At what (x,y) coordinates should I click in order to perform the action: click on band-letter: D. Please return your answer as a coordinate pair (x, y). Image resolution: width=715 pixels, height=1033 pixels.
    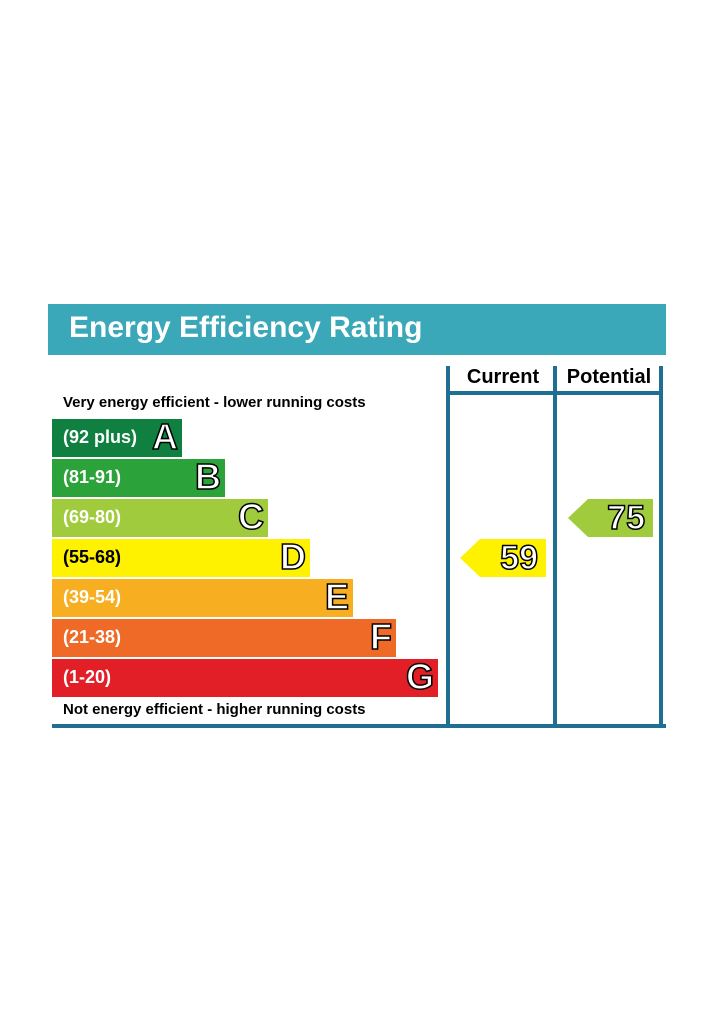
    Looking at the image, I should click on (293, 557).